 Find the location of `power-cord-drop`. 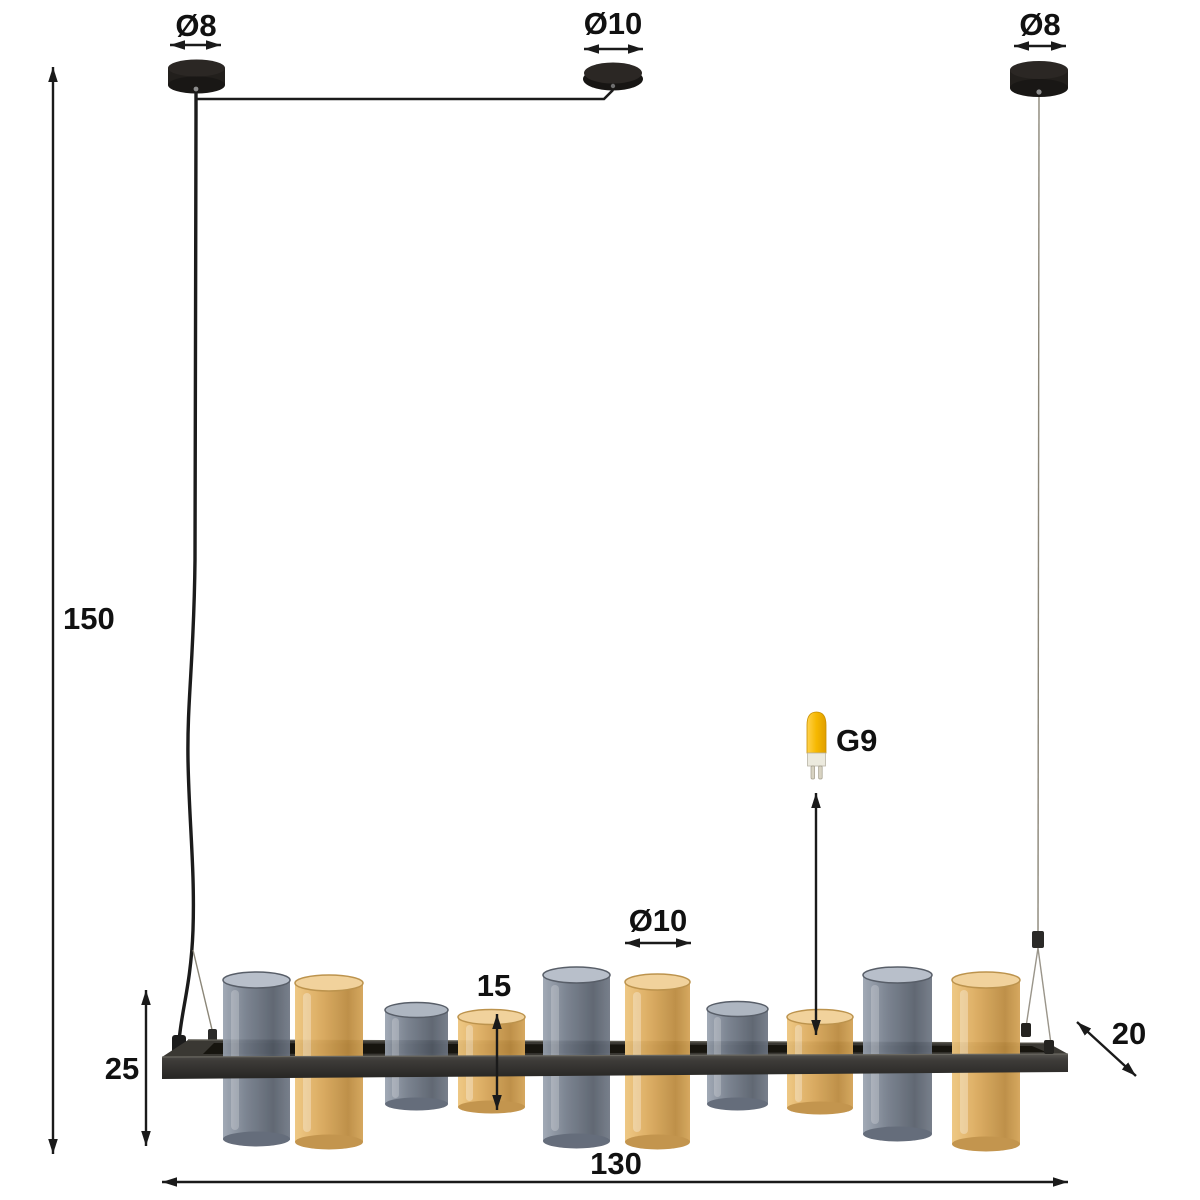

power-cord-drop is located at coordinates (187, 567).